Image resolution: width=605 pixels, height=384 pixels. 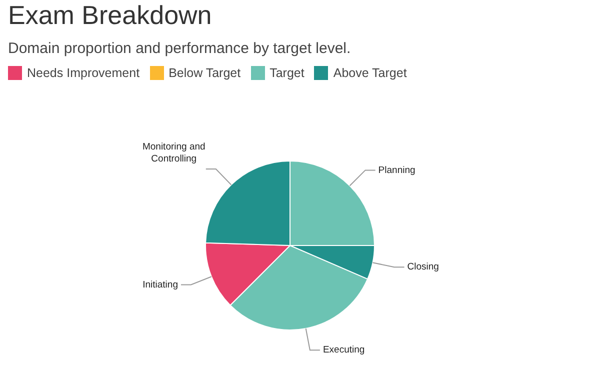 What do you see at coordinates (286, 73) in the screenshot?
I see `category-label: Target` at bounding box center [286, 73].